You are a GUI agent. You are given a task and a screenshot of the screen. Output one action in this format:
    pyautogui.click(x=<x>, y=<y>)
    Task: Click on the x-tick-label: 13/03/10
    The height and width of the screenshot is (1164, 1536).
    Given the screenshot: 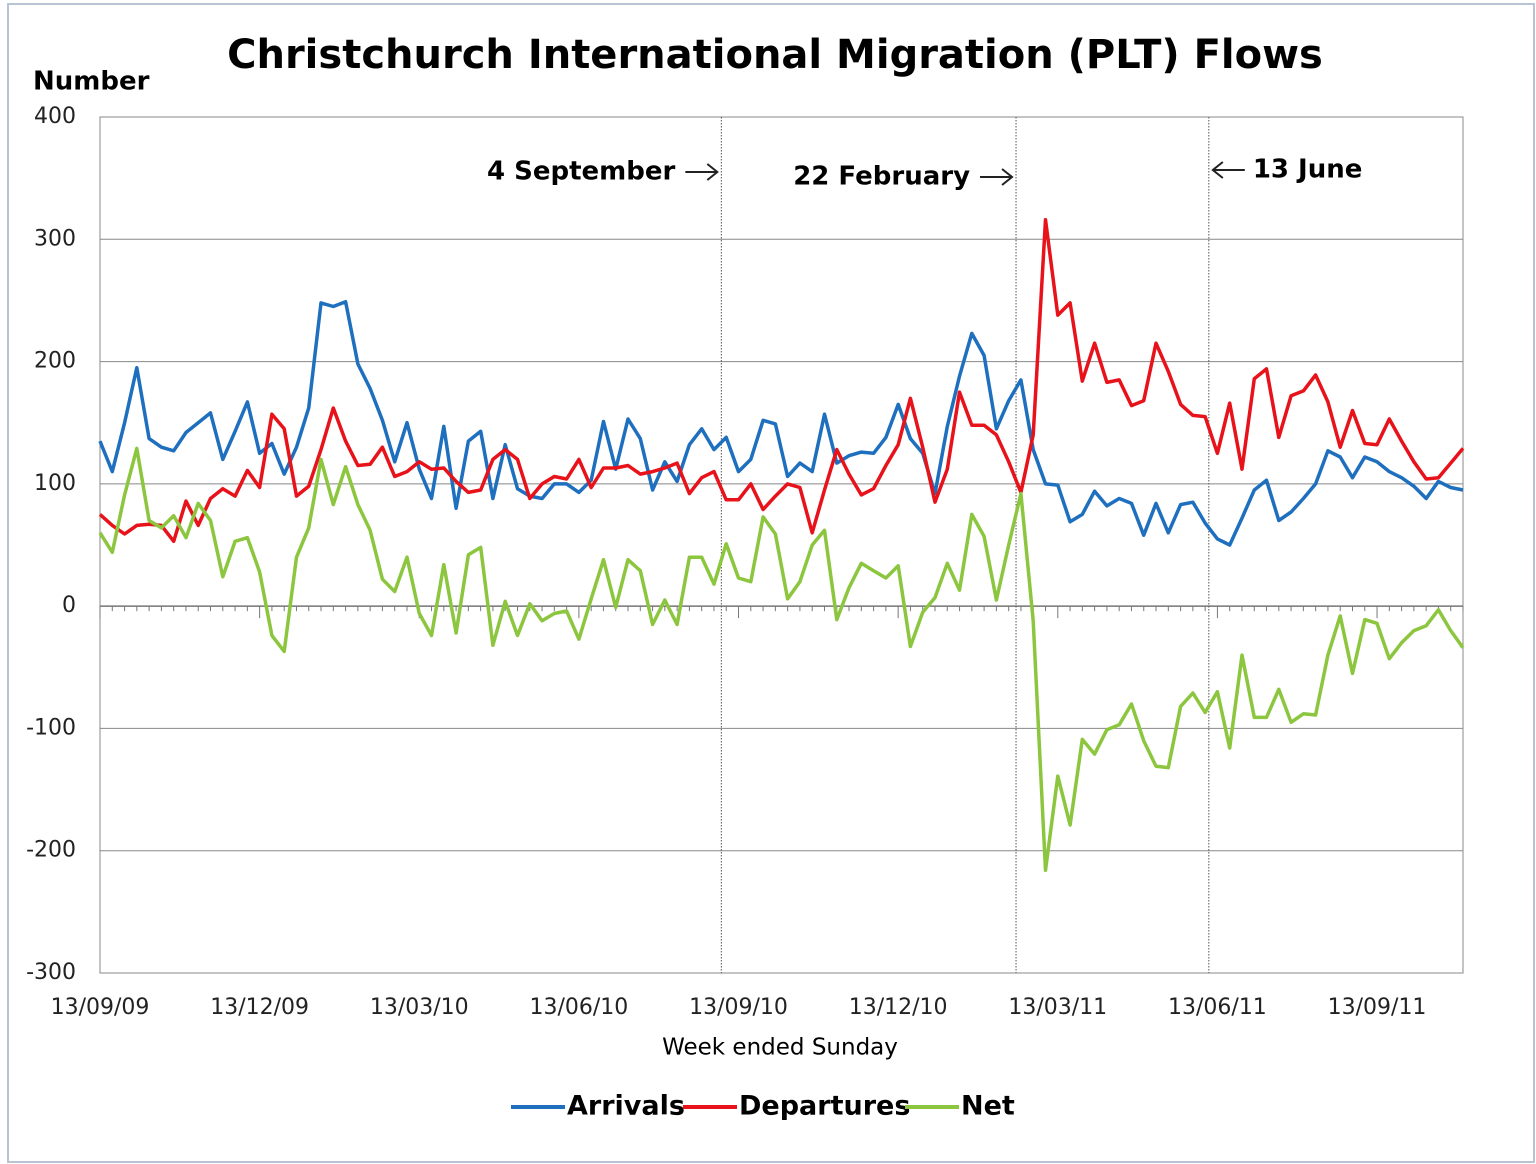 What is the action you would take?
    pyautogui.click(x=419, y=1007)
    